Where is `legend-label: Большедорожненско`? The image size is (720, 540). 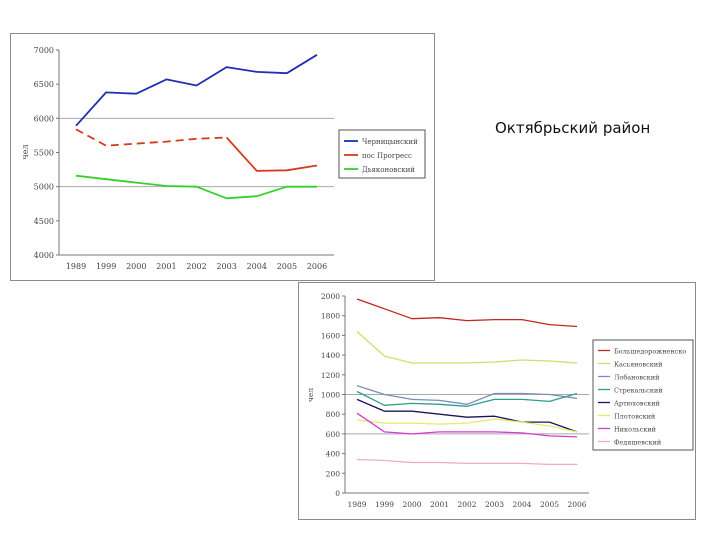
legend-label: Большедорожненско is located at coordinates (650, 352).